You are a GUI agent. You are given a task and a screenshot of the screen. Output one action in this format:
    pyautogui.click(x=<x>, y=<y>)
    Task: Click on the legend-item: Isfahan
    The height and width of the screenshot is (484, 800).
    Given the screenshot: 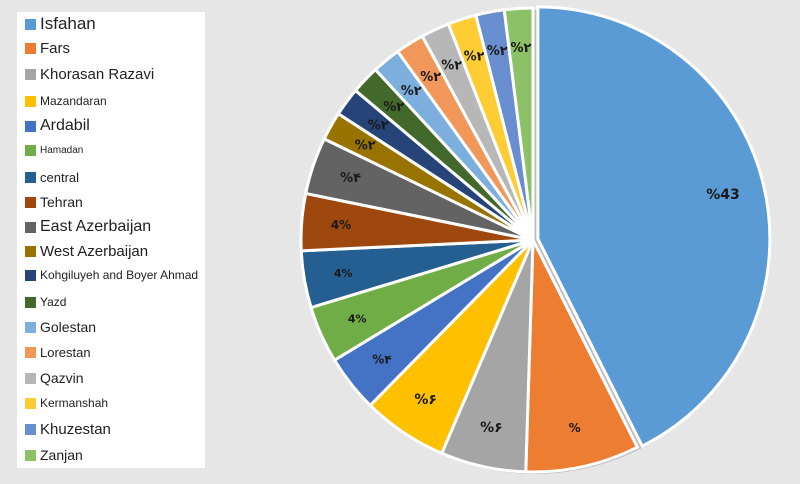 What is the action you would take?
    pyautogui.click(x=60, y=24)
    